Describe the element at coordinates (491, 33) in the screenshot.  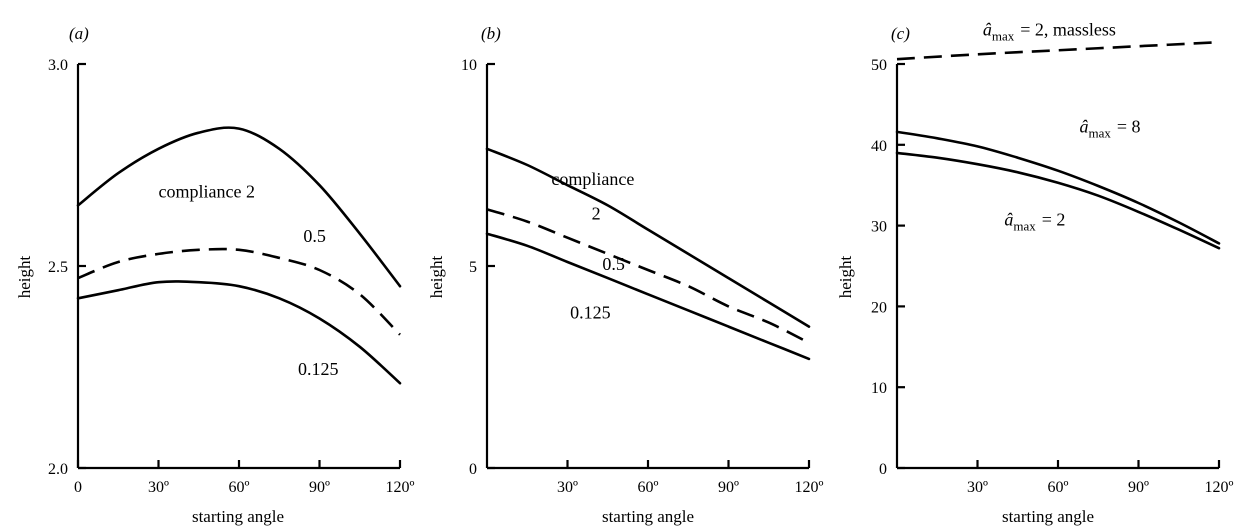
I see `panel-b-label: (b)` at that location.